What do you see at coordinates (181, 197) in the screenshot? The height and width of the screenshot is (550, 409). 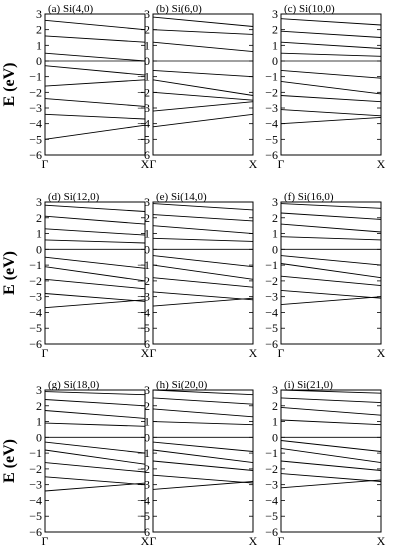 I see `panel-title: (e) Si(14,0)` at bounding box center [181, 197].